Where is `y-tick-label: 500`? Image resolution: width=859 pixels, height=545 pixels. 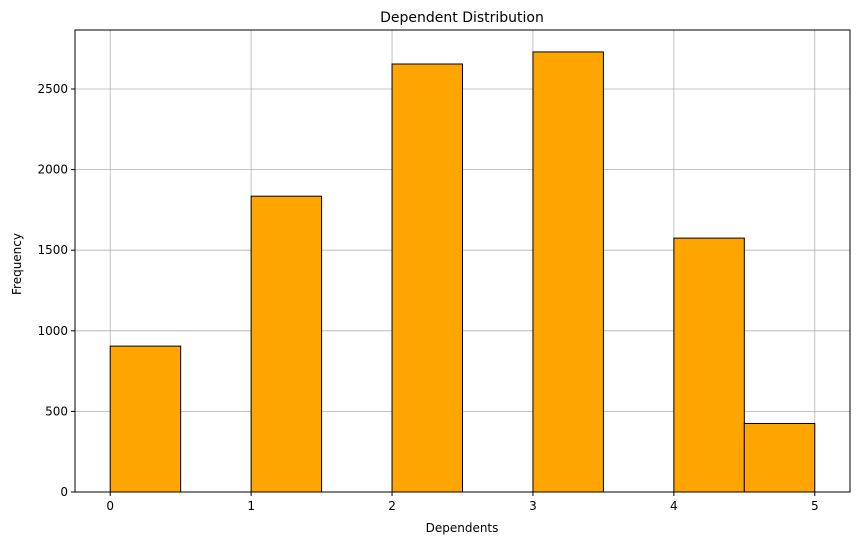 y-tick-label: 500 is located at coordinates (56, 411).